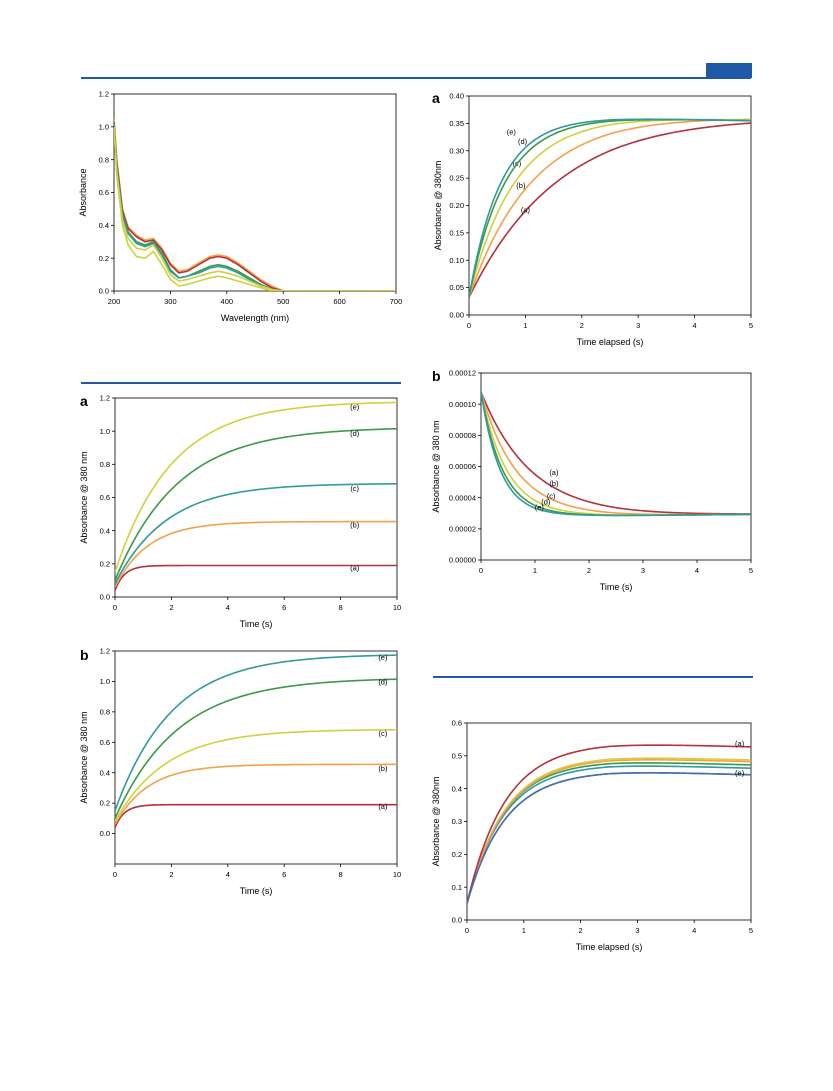 The image size is (833, 1091). I want to click on x-tick-label: 4, so click(697, 570).